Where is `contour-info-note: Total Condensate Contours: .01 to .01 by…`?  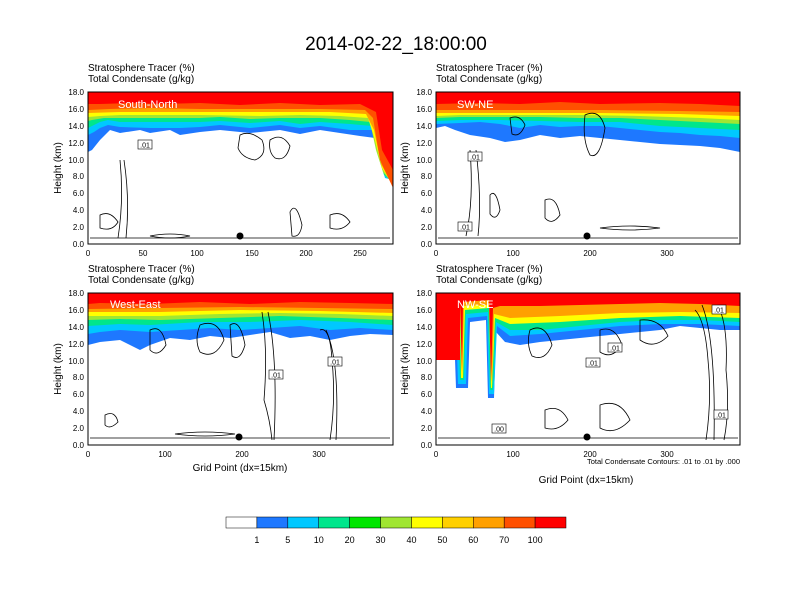 contour-info-note: Total Condensate Contours: .01 to .01 by… is located at coordinates (663, 461).